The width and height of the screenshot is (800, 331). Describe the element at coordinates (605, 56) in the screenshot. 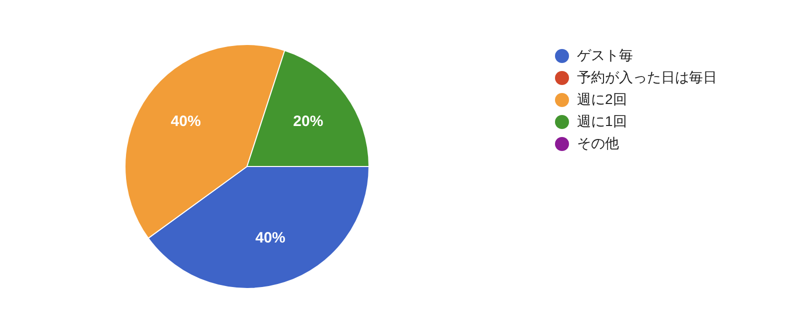

I see `legend-label: ゲスト毎` at that location.